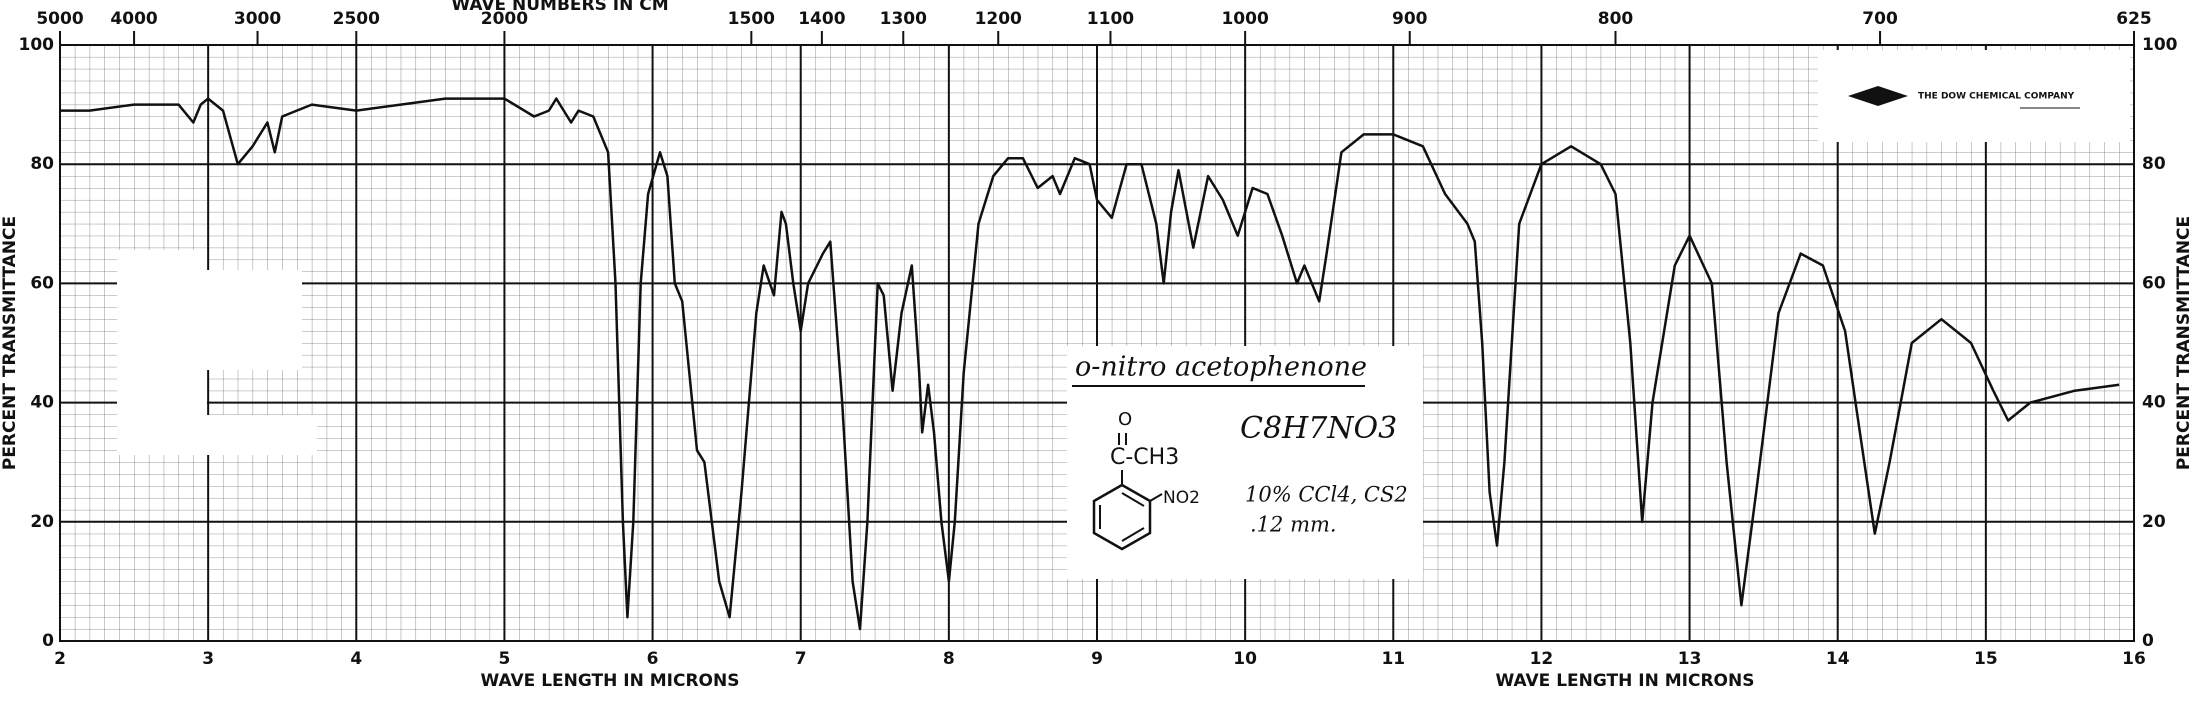 This screenshot has width=2198, height=719. What do you see at coordinates (1690, 659) in the screenshot?
I see `x-tick-label: 13` at bounding box center [1690, 659].